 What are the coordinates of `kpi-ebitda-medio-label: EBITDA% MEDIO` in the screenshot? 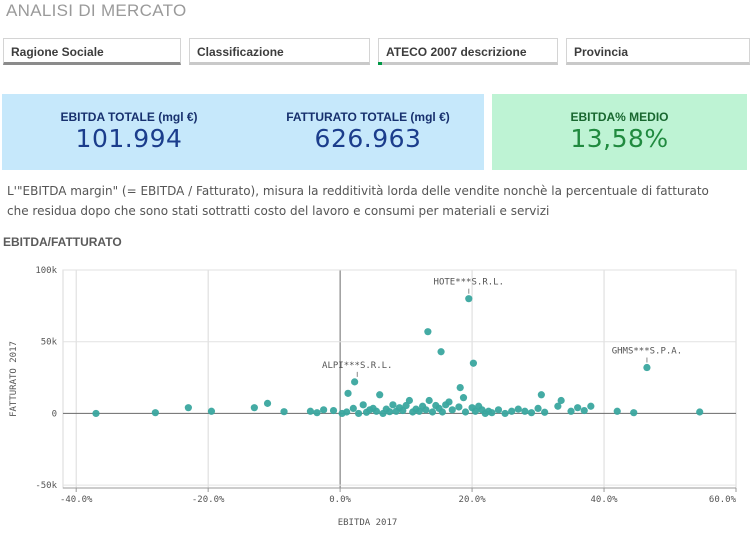 It's located at (619, 117).